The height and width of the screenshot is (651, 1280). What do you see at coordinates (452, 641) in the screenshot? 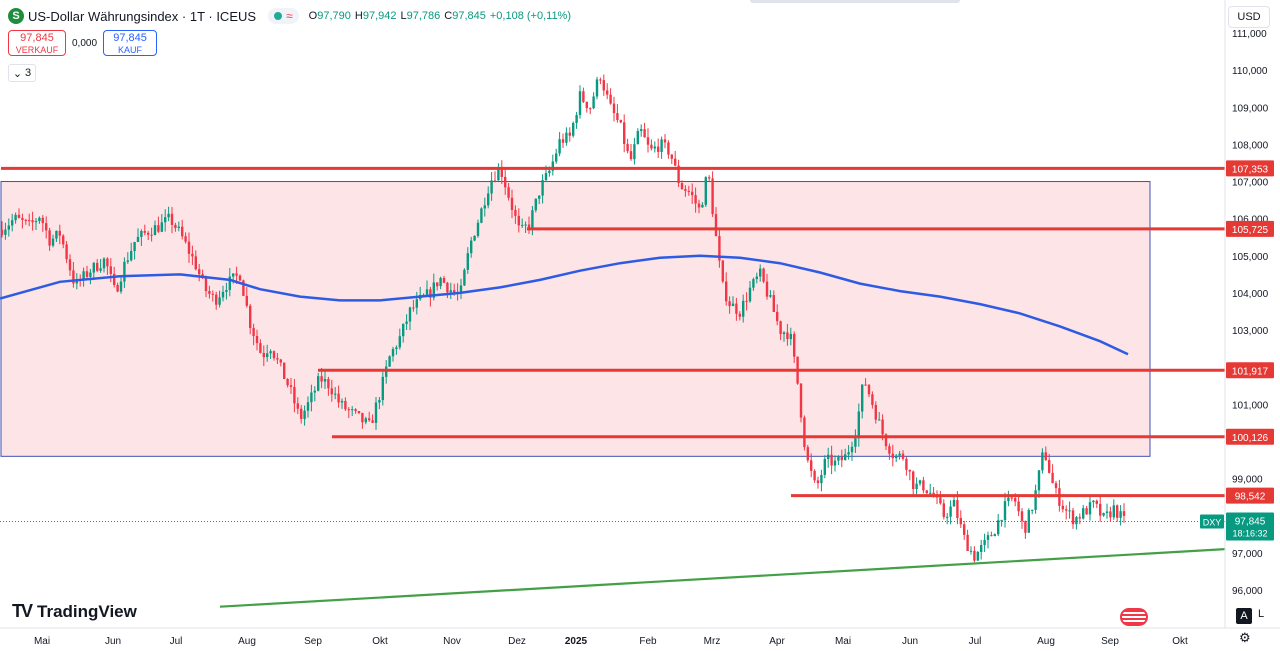
I see `x-tick-label: Nov` at bounding box center [452, 641].